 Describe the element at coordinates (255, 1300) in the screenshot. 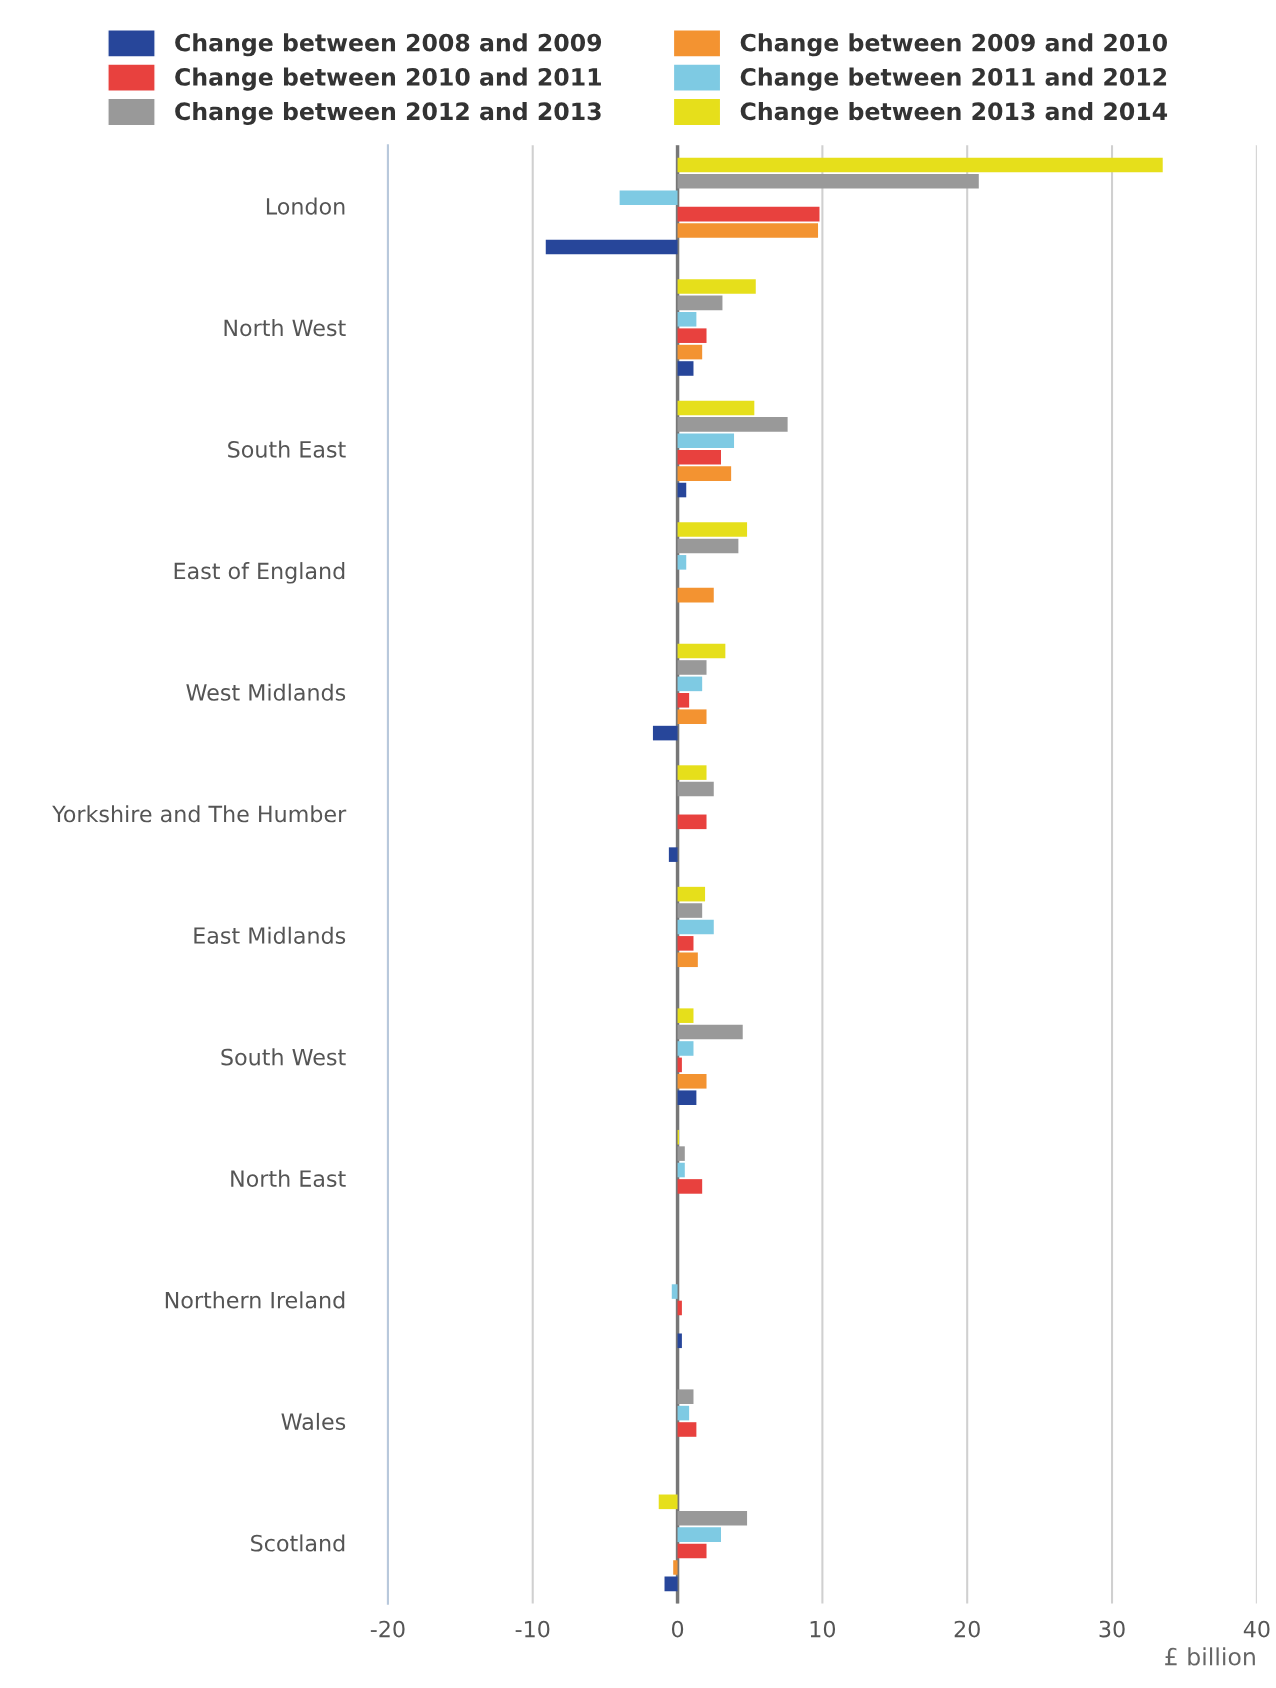

I see `y-tick-label: Northern Ireland` at that location.